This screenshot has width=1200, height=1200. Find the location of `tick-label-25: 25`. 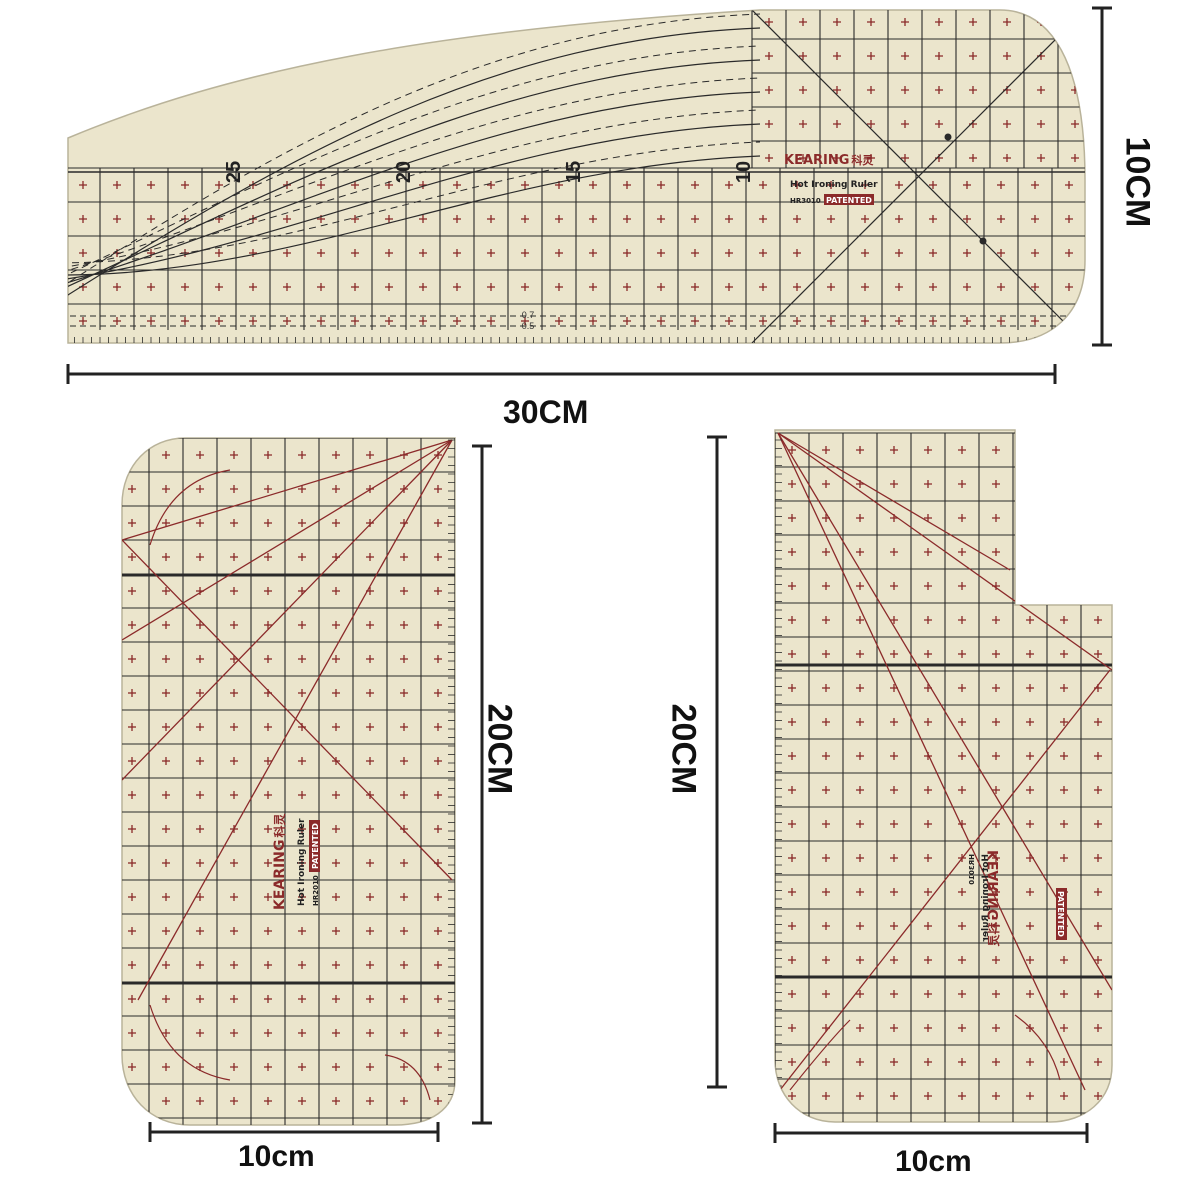

tick-label-25: 25 is located at coordinates (234, 172).